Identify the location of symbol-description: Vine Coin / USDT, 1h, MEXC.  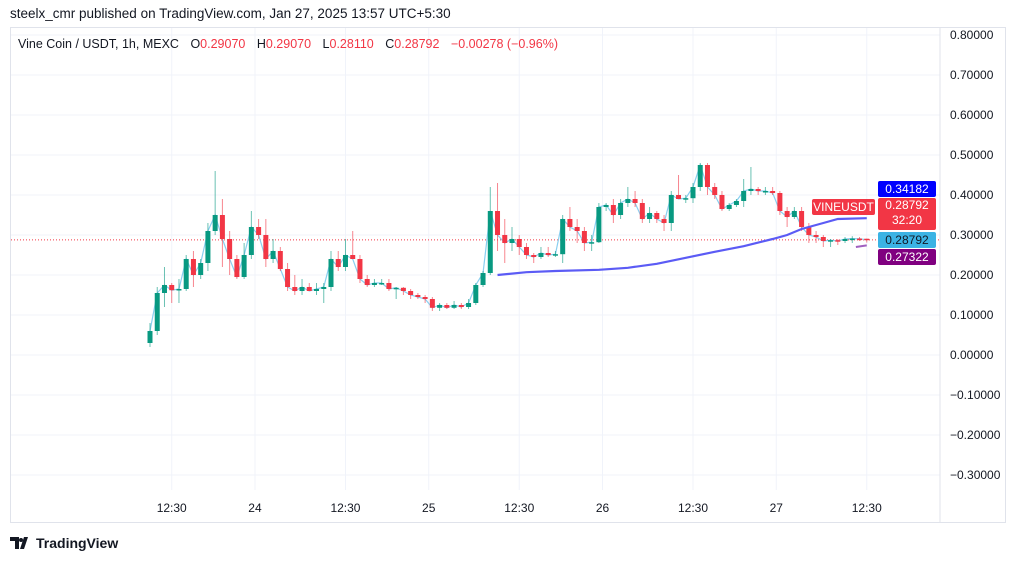
(98, 44).